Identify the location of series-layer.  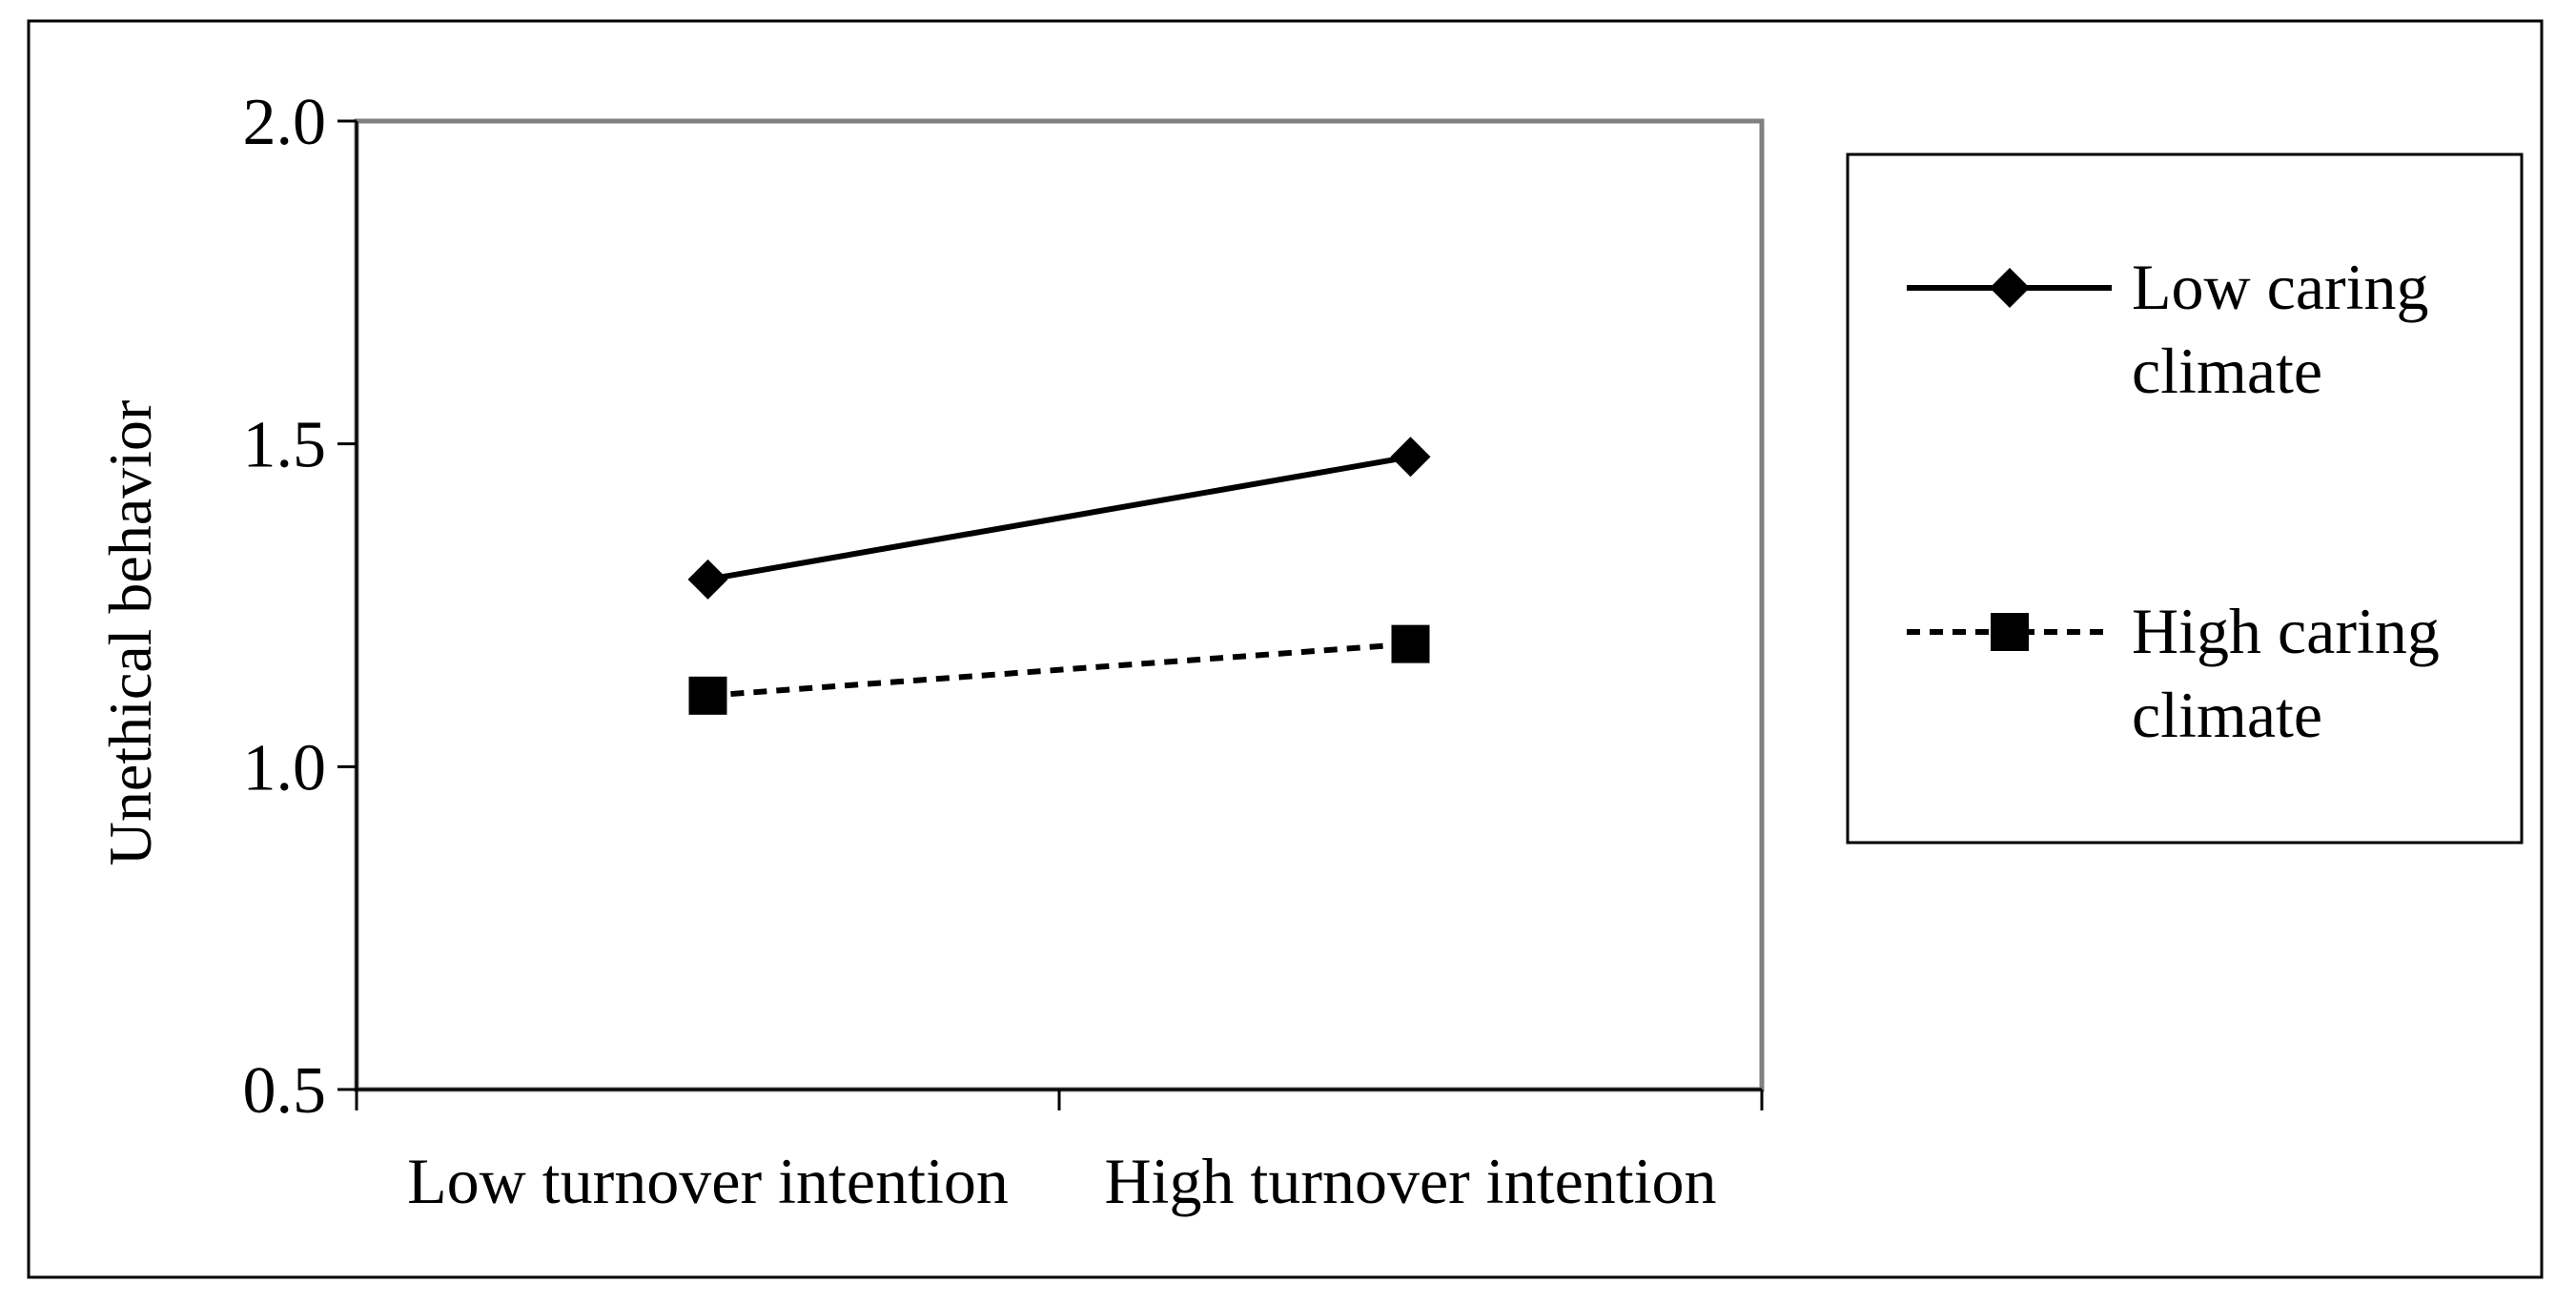
(1059, 576).